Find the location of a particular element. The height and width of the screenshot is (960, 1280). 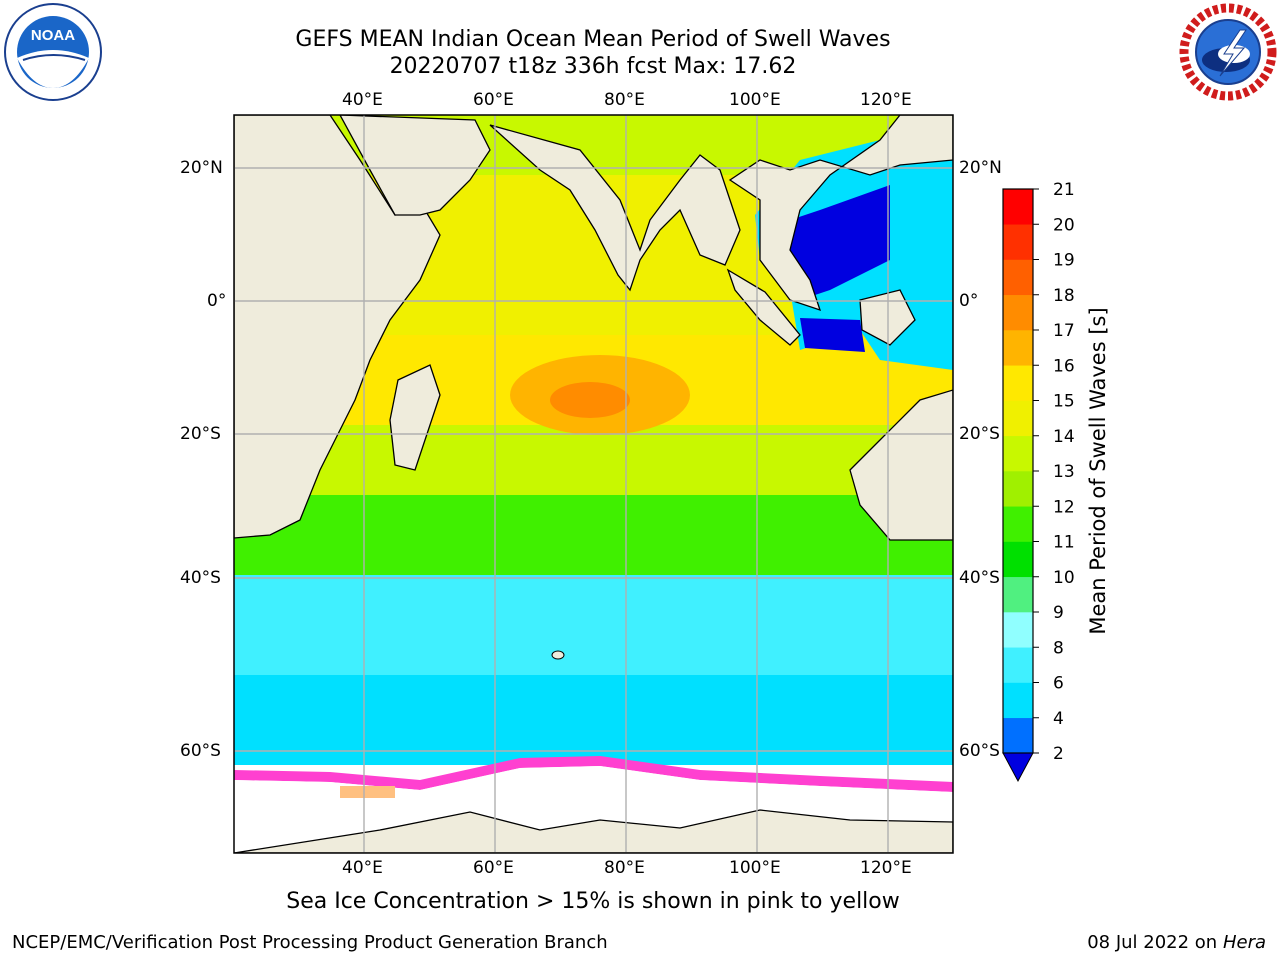

colorbar-tick-label: 9 is located at coordinates (1058, 613).